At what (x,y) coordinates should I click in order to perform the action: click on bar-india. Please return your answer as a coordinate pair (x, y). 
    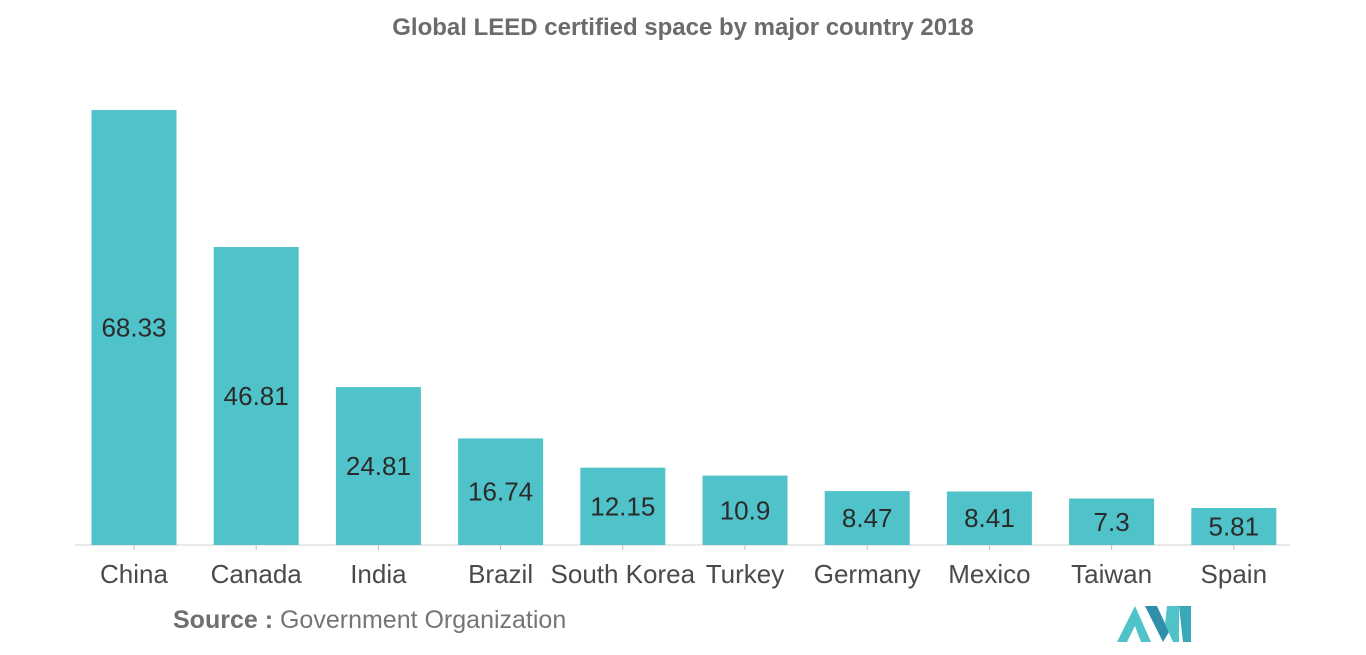
    Looking at the image, I should click on (378, 466).